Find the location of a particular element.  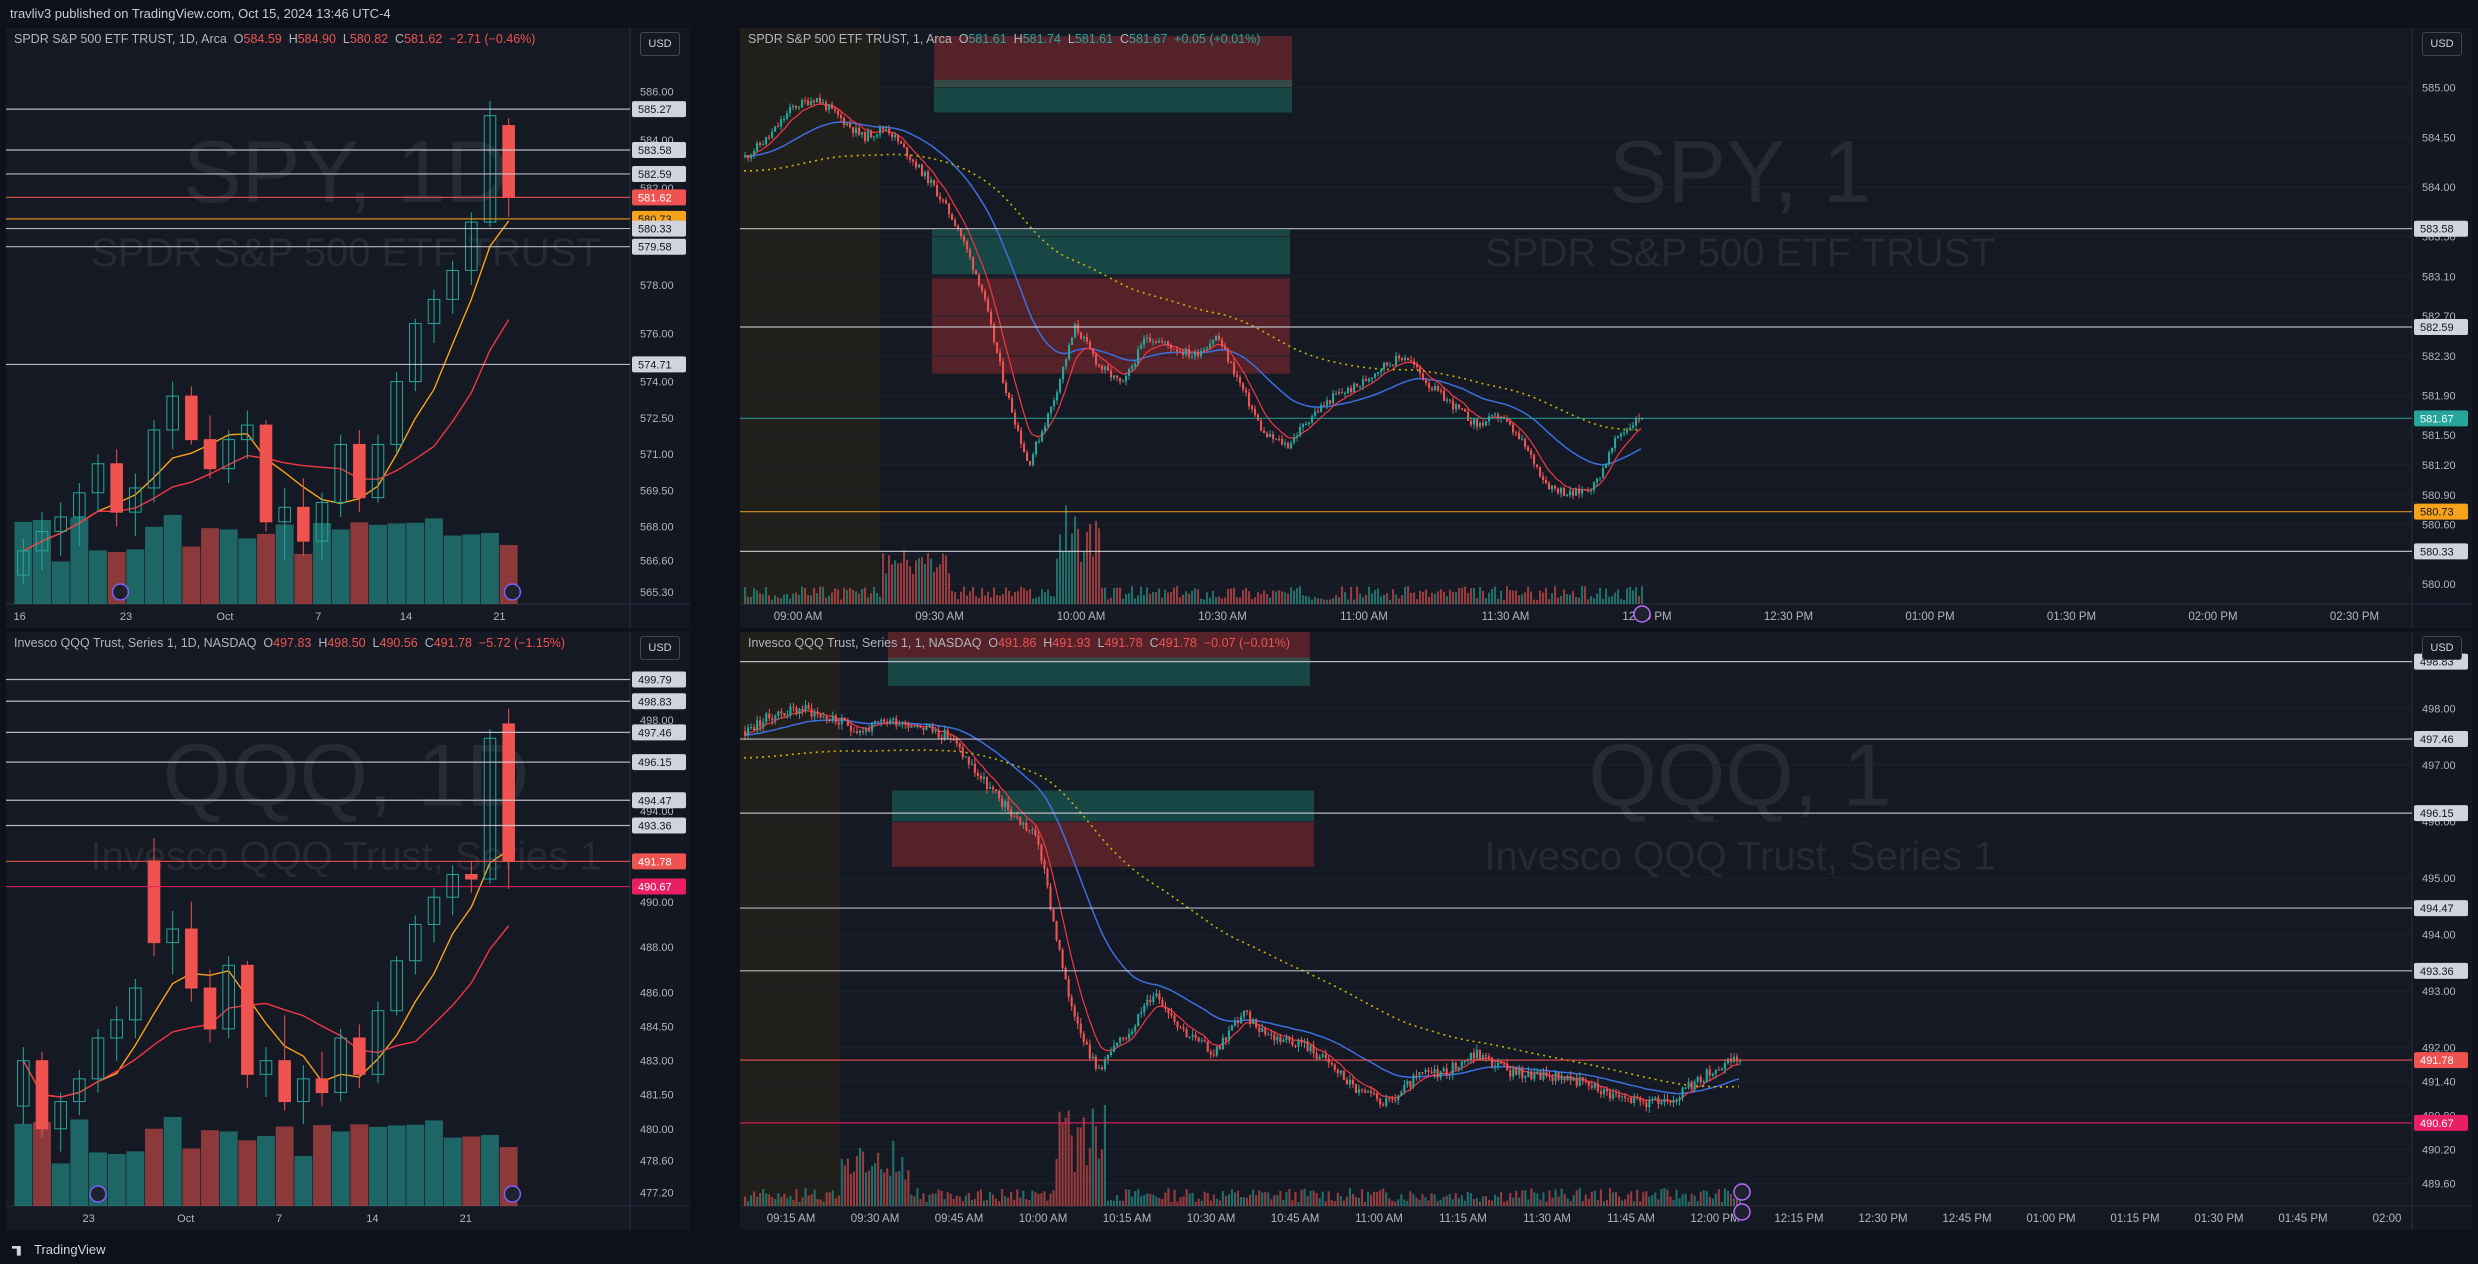

time-tick-label: 23 is located at coordinates (126, 617).